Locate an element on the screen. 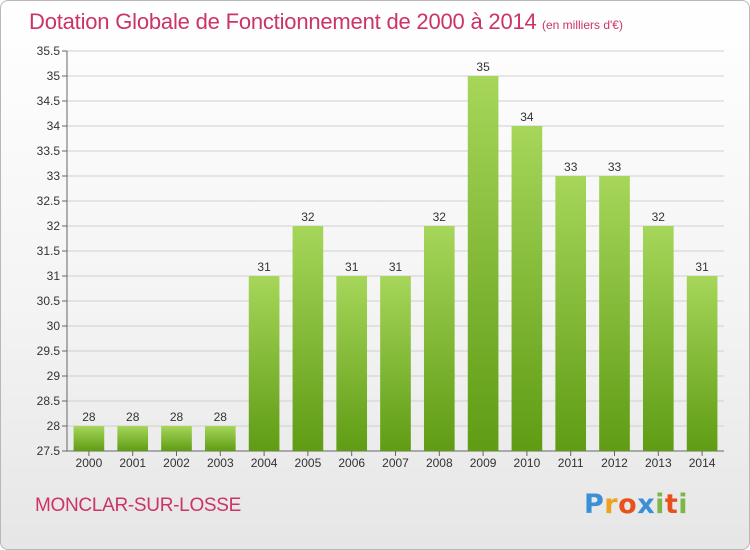 The height and width of the screenshot is (550, 750). x-tick-label: 2008 is located at coordinates (439, 463).